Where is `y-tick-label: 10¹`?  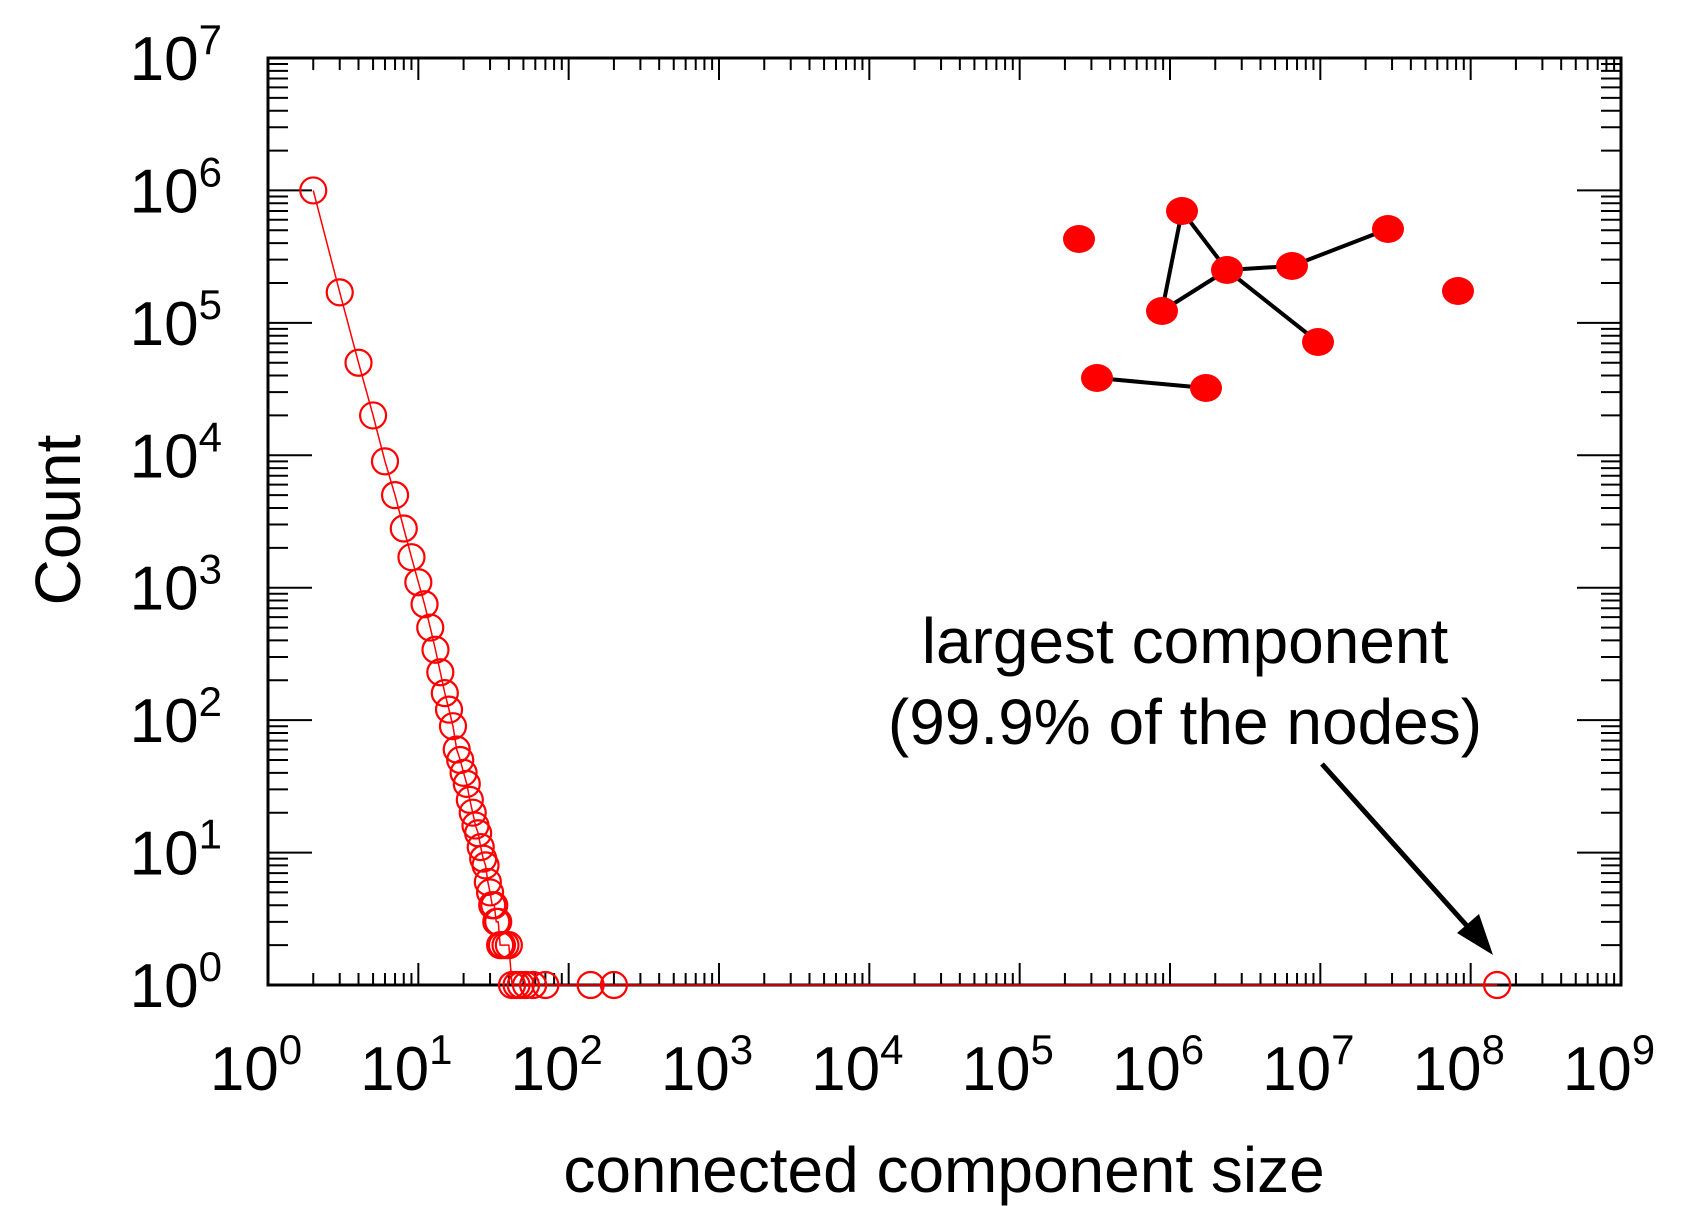 y-tick-label: 10¹ is located at coordinates (176, 850).